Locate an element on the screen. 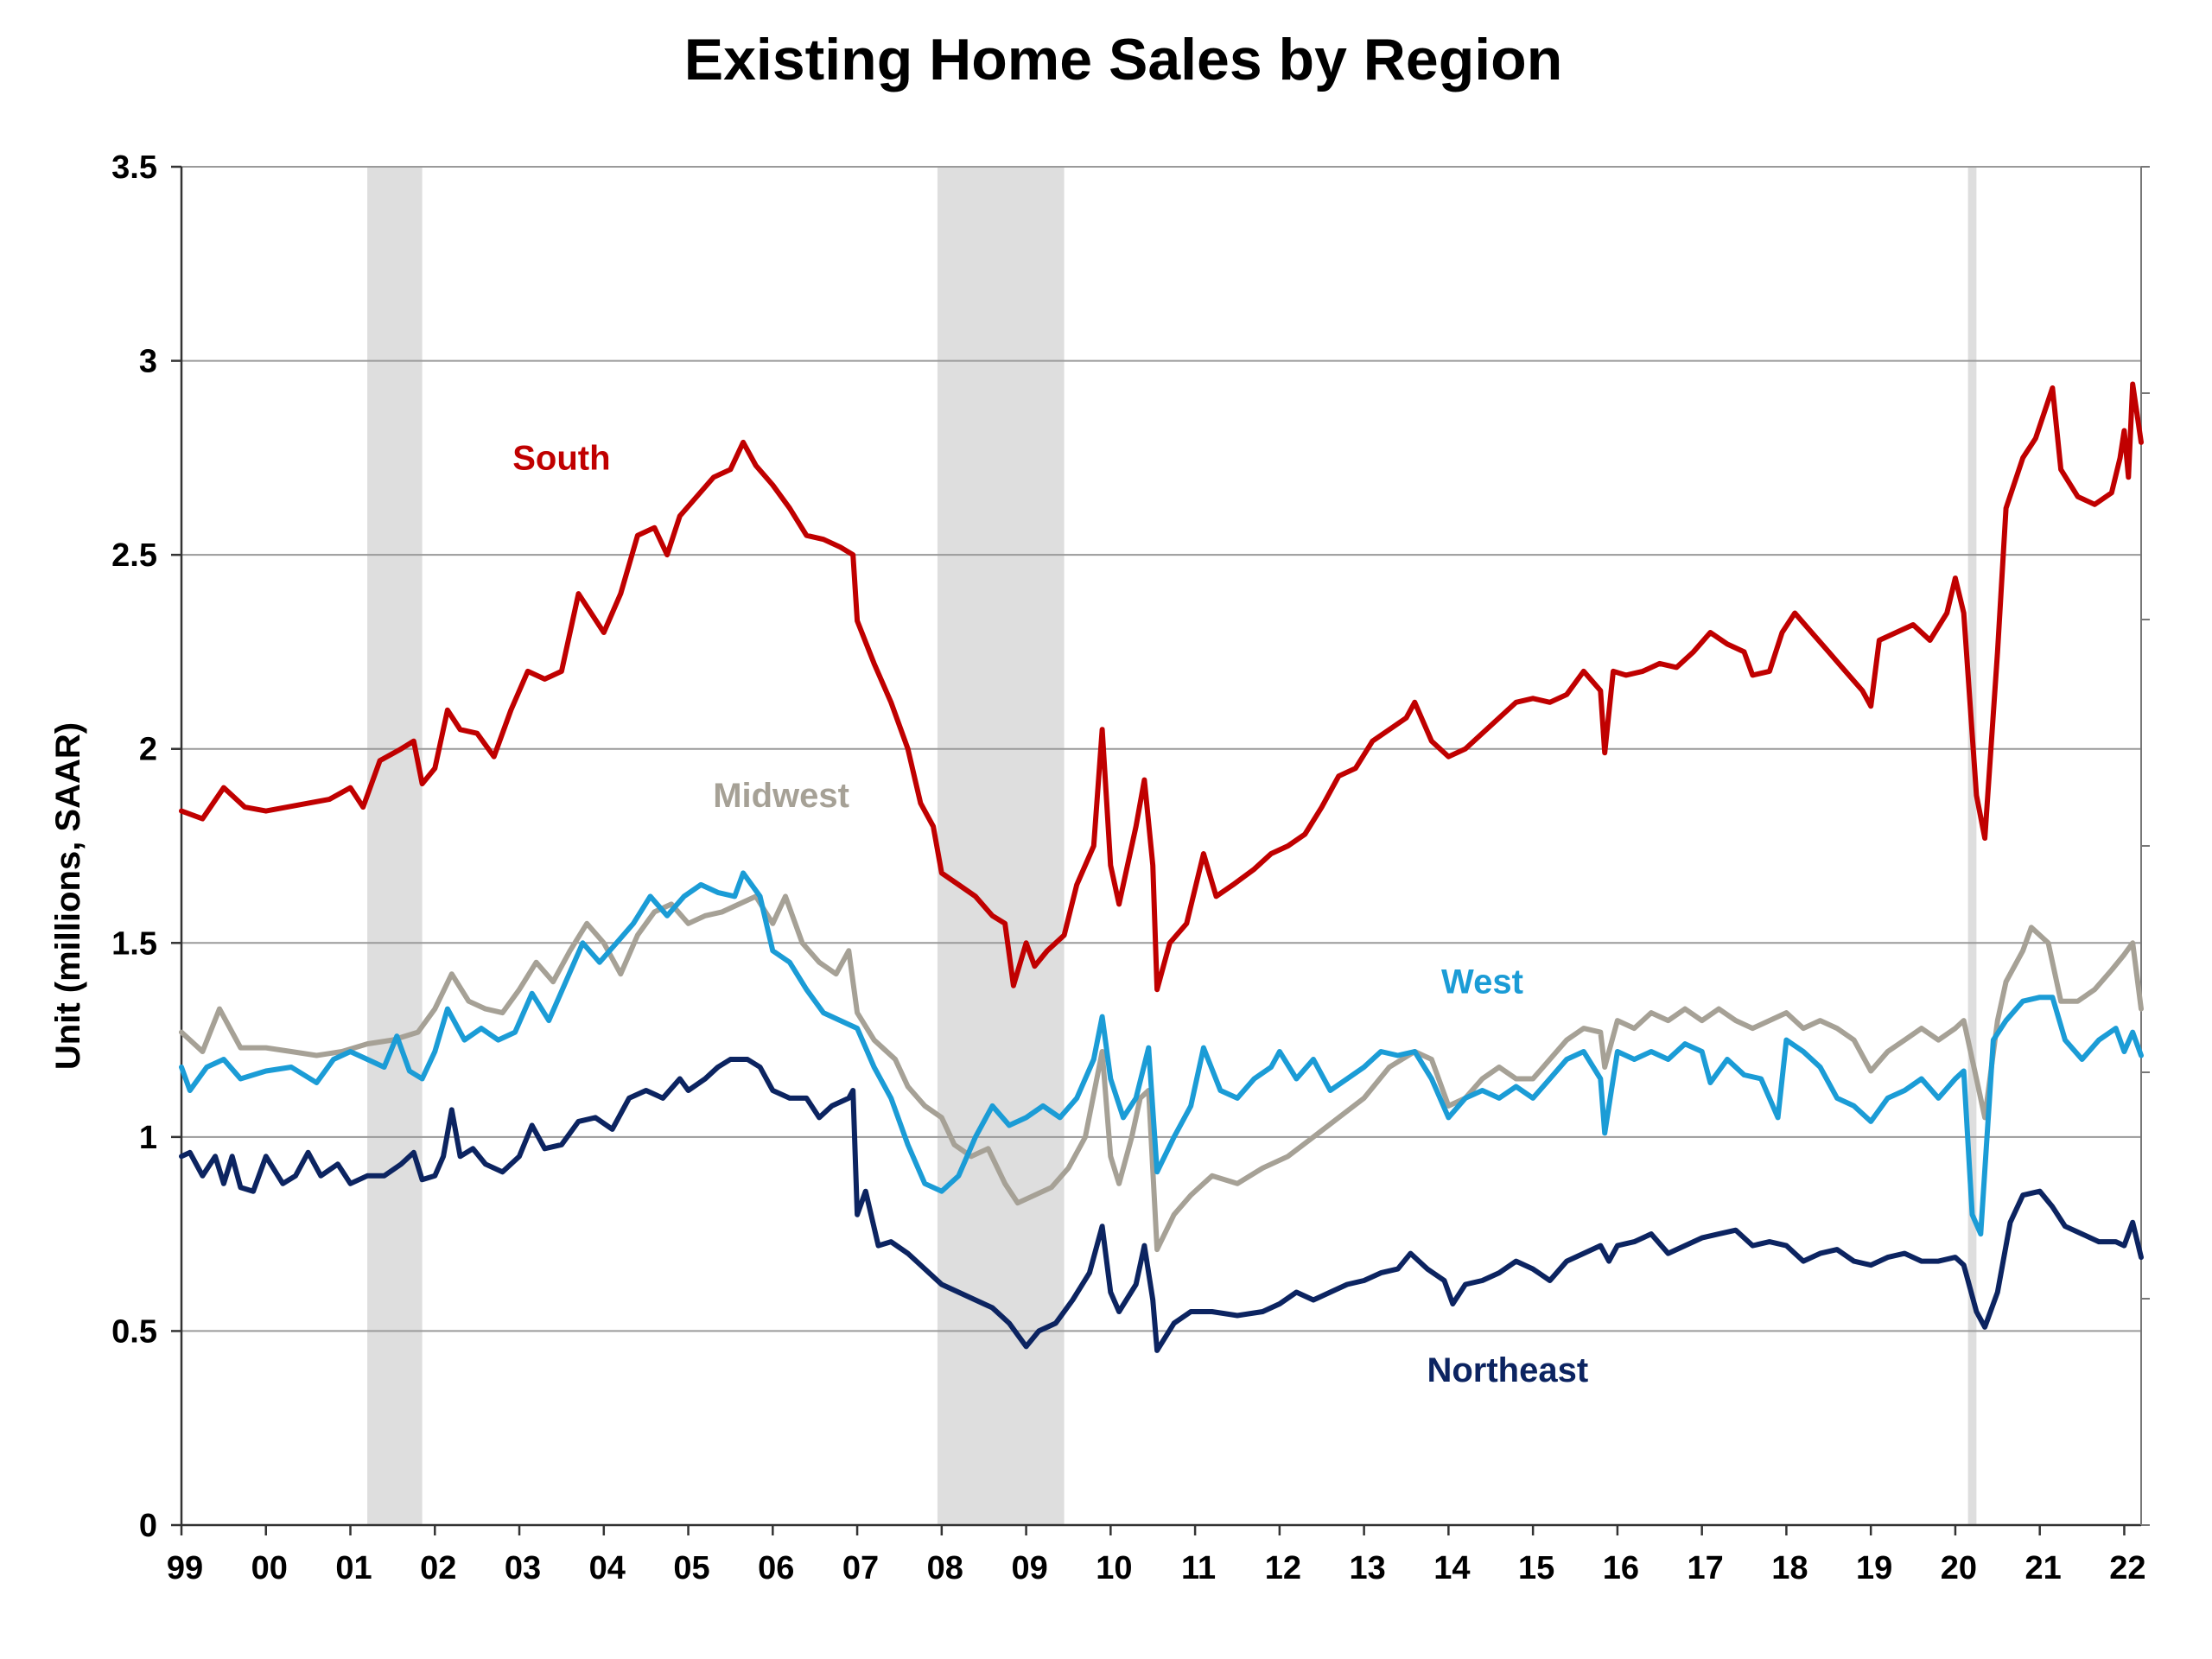 The image size is (2212, 1659). y-tick-label-6: 3 is located at coordinates (148, 362).